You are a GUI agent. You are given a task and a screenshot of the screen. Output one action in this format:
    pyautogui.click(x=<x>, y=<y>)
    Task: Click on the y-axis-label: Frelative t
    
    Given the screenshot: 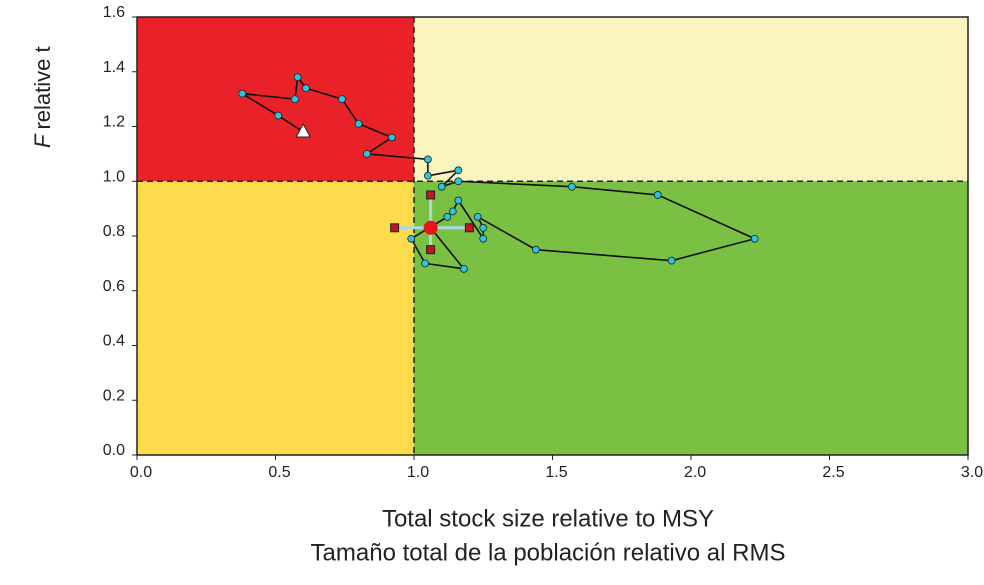 What is the action you would take?
    pyautogui.click(x=42, y=97)
    